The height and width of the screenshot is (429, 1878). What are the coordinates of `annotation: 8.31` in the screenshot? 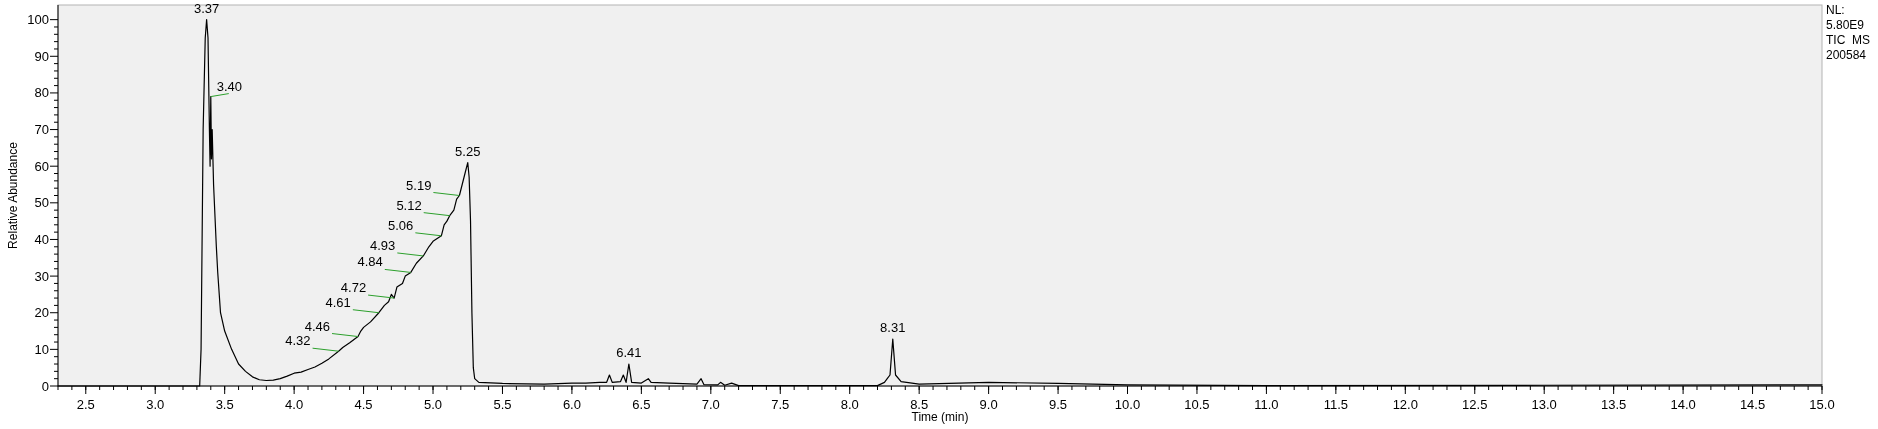 It's located at (893, 328).